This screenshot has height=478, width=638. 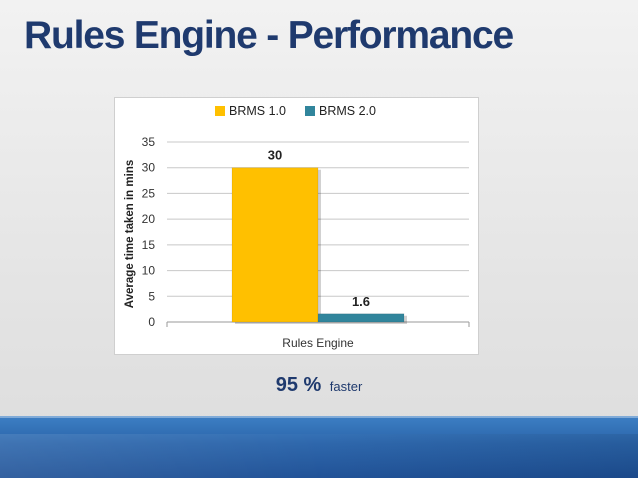 I want to click on footer-stripe, so click(x=319, y=456).